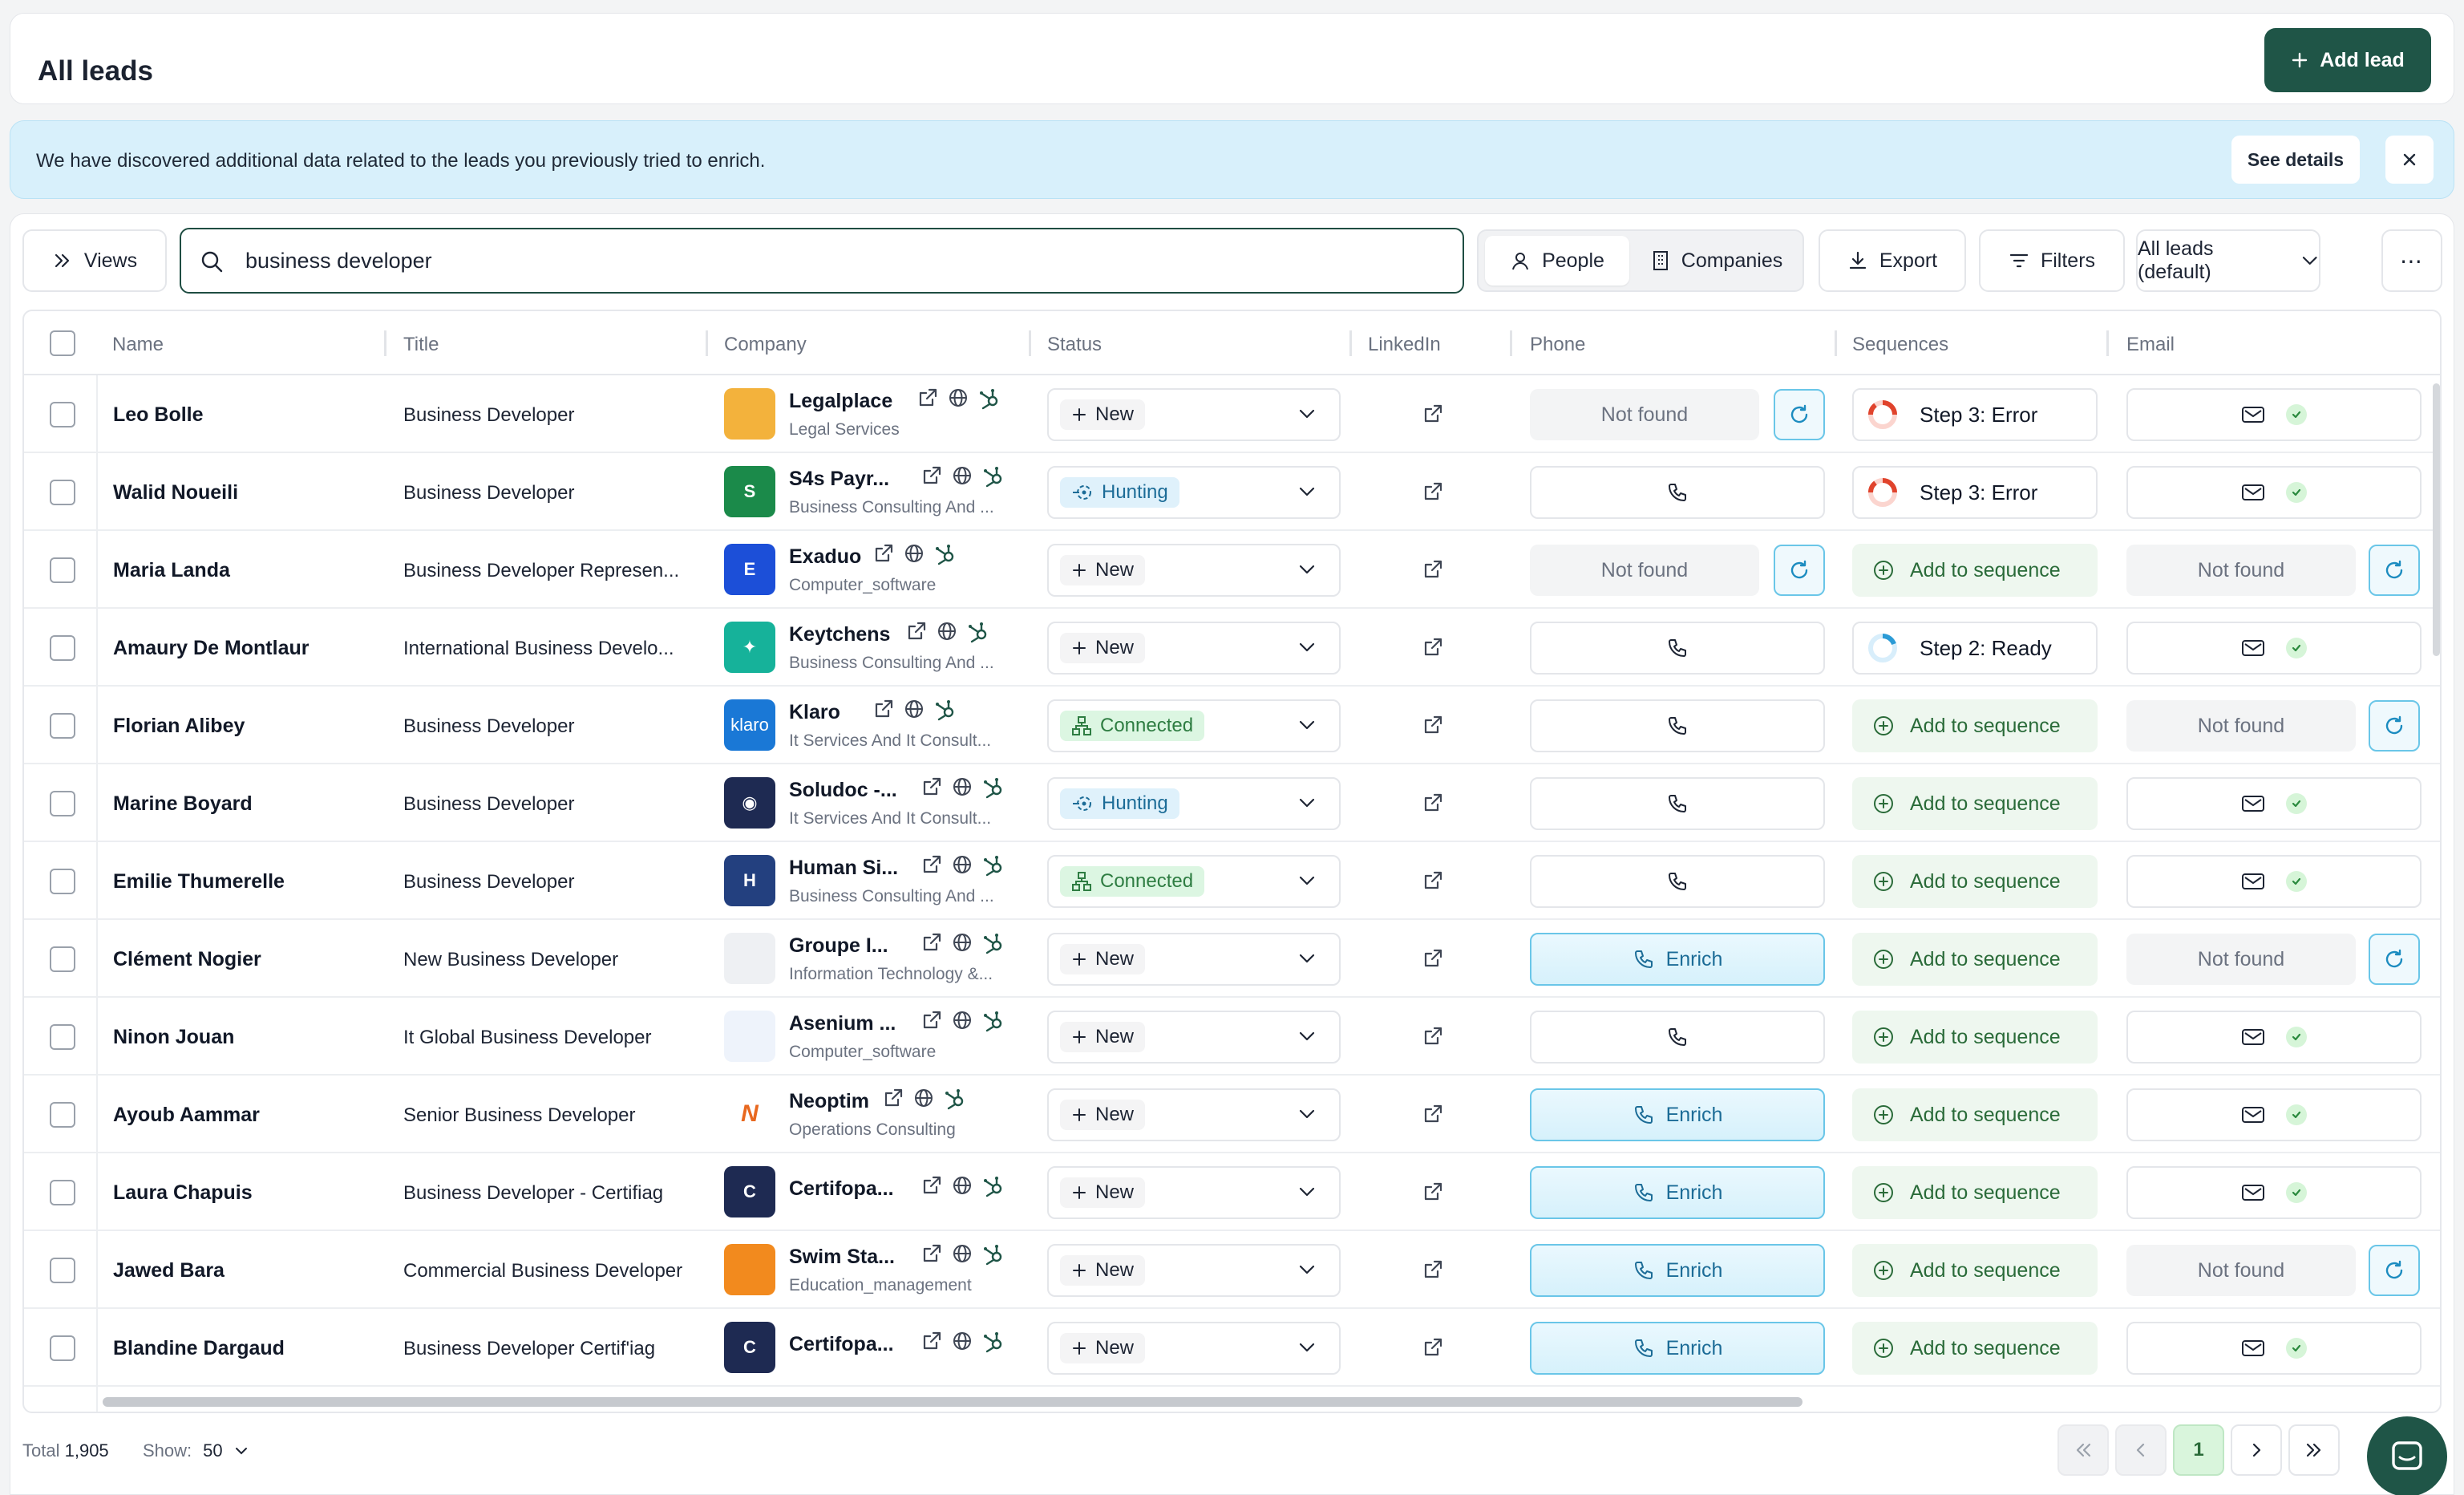 Image resolution: width=2464 pixels, height=1495 pixels. Describe the element at coordinates (171, 570) in the screenshot. I see `lead-name: Maria Landa` at that location.